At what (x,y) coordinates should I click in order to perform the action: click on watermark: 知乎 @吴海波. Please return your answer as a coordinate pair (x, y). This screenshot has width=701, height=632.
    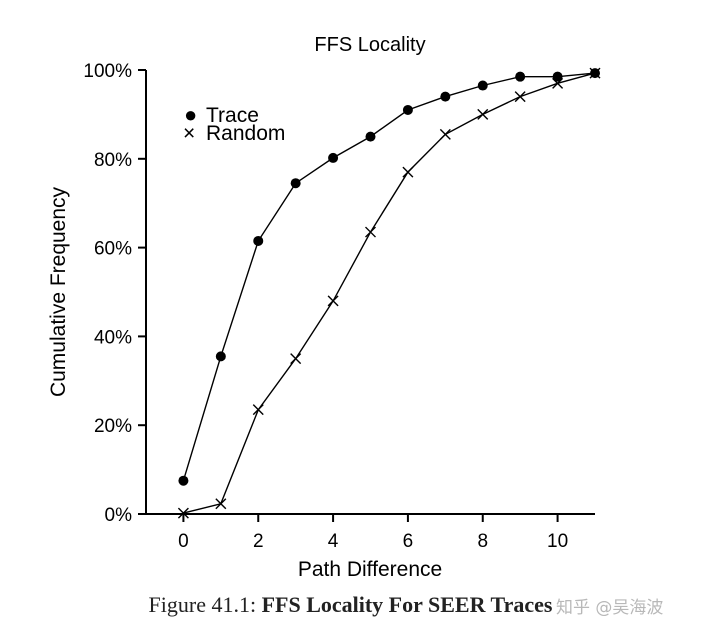
    Looking at the image, I should click on (610, 608).